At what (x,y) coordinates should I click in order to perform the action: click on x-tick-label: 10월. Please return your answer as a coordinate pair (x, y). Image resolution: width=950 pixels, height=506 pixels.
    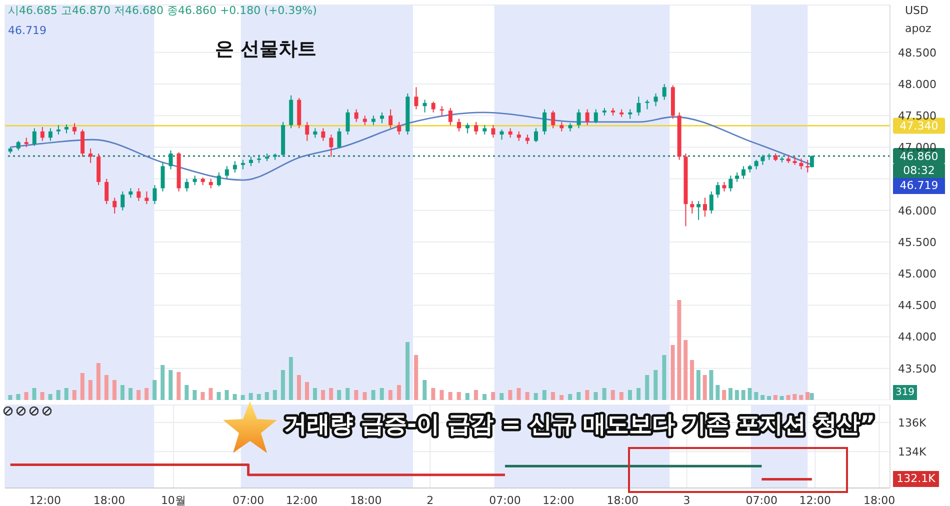
    Looking at the image, I should click on (173, 500).